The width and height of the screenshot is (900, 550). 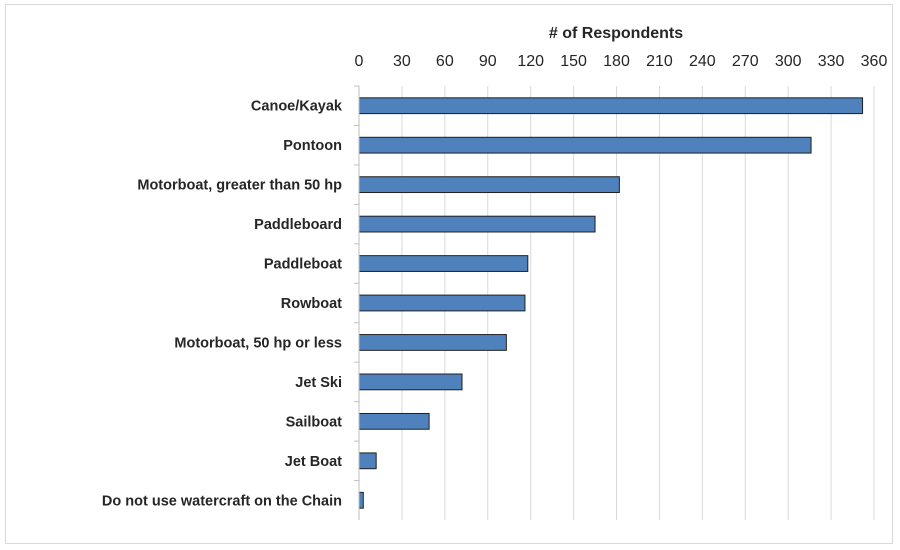 I want to click on category-label: Rowboat, so click(x=311, y=304).